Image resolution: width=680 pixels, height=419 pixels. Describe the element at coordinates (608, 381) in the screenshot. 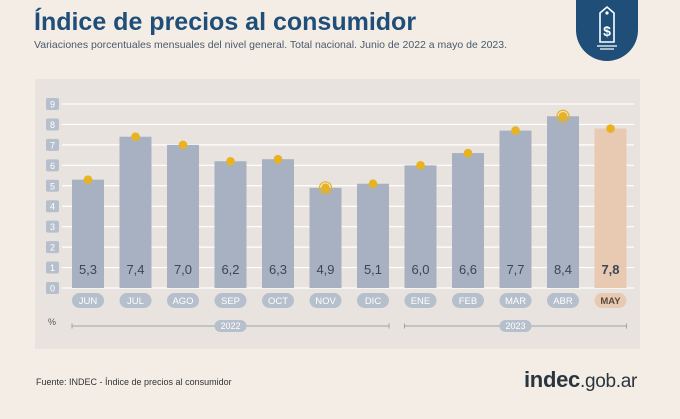

I see `brand-domain: .gob.ar` at that location.